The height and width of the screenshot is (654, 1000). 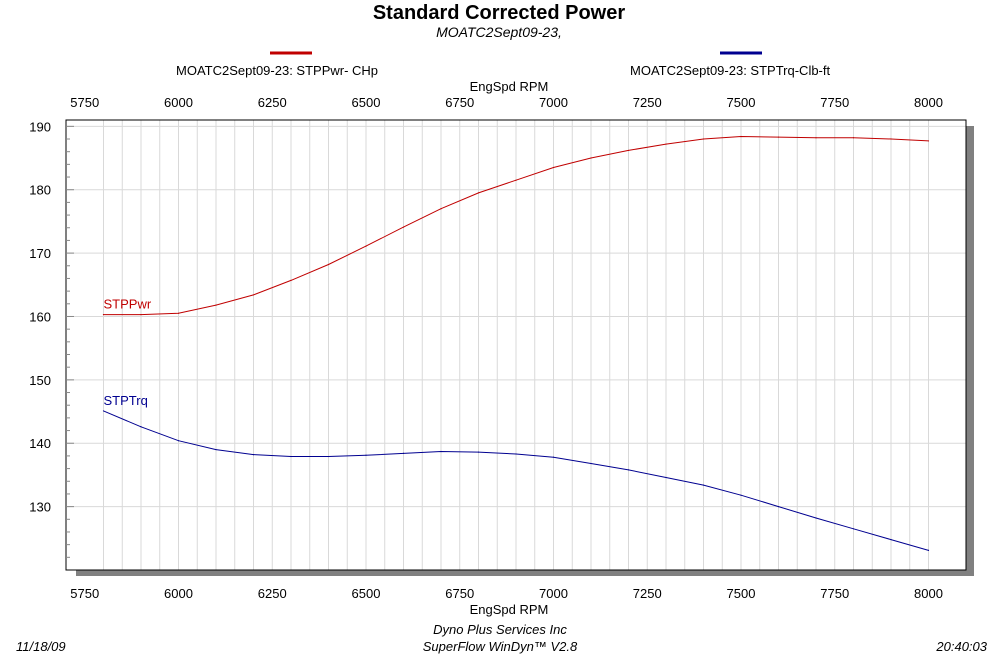 What do you see at coordinates (499, 32) in the screenshot?
I see `chart-subtitle: MOATC2Sept09-23,` at bounding box center [499, 32].